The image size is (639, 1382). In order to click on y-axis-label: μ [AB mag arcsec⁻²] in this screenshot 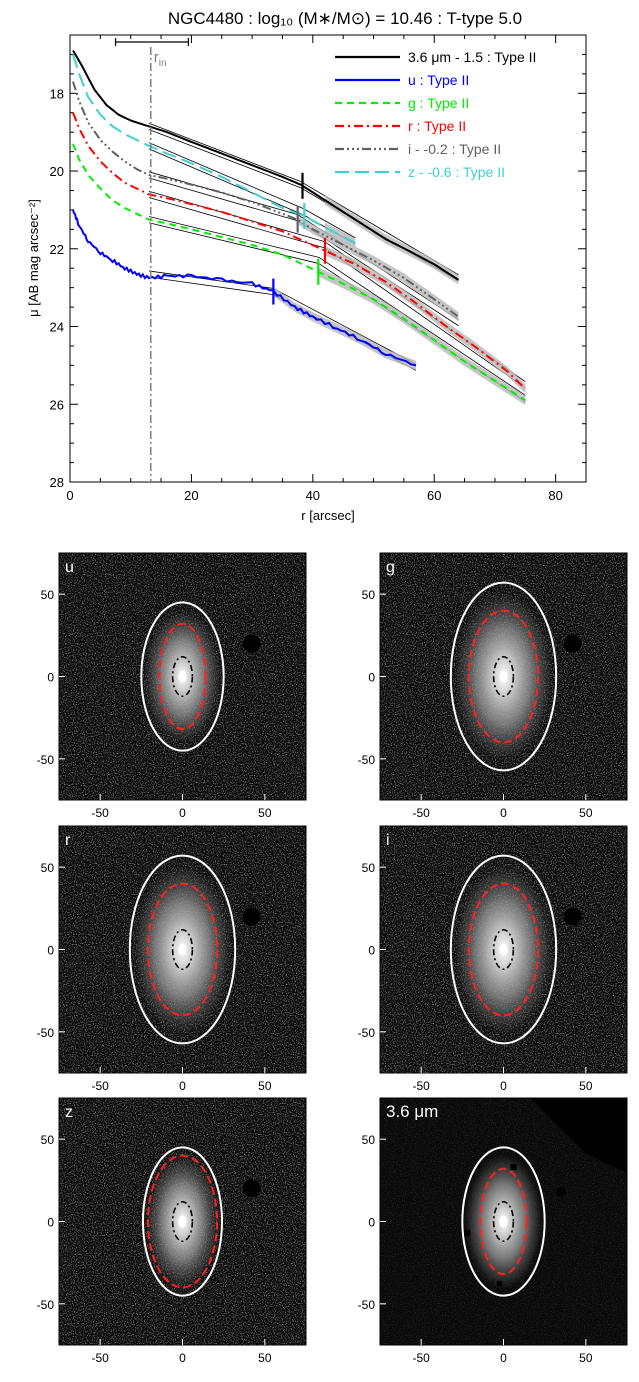, I will do `click(33, 258)`.